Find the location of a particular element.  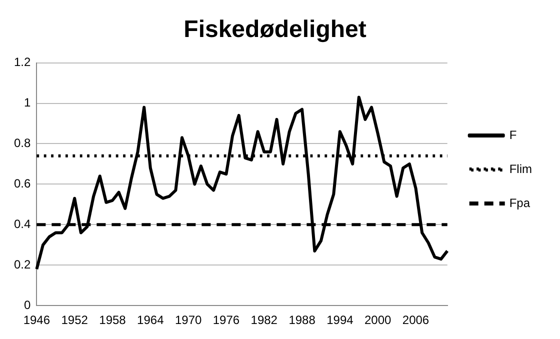

x-tick-label: 2000 is located at coordinates (378, 320).